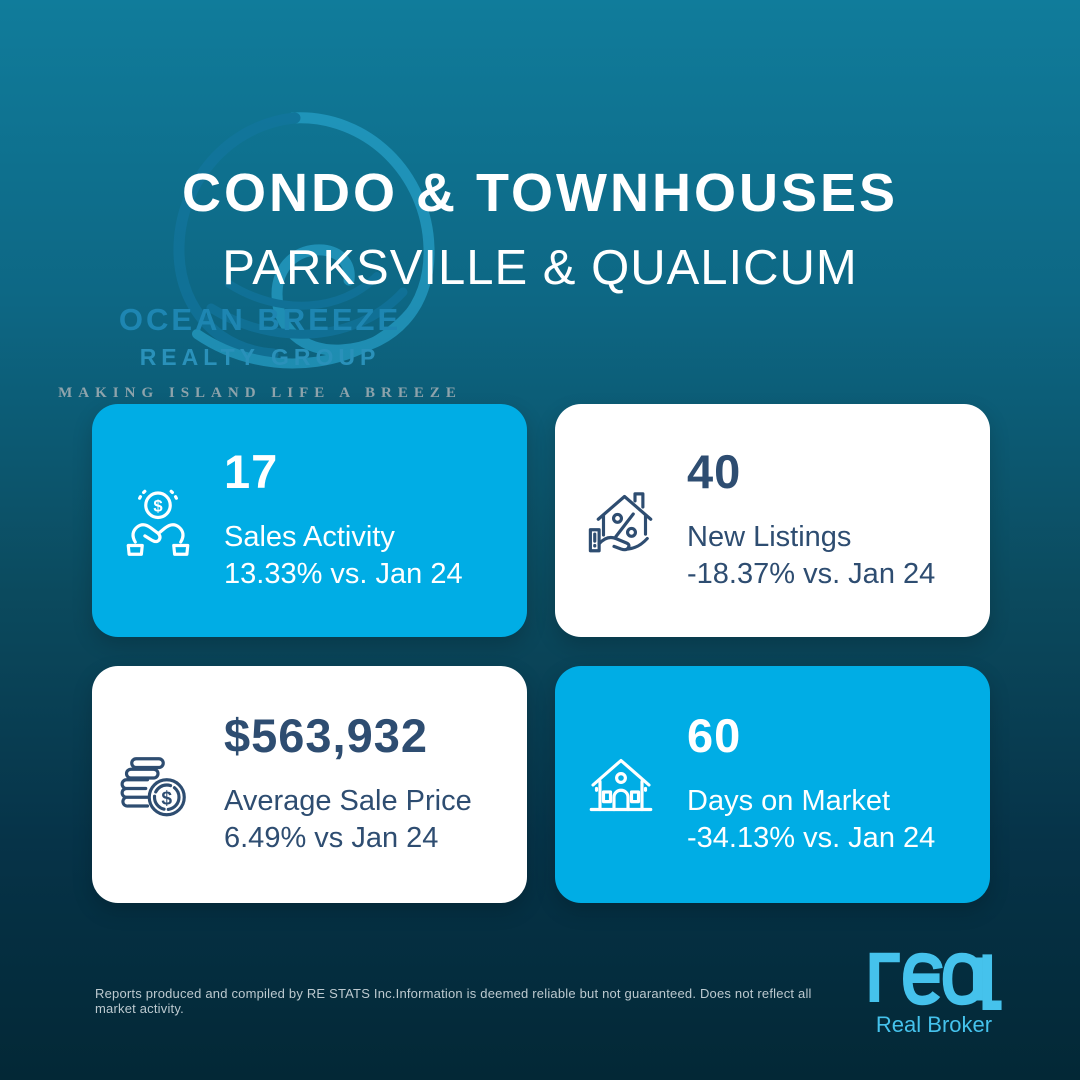  Describe the element at coordinates (789, 801) in the screenshot. I see `stat-label: Days on Market` at that location.